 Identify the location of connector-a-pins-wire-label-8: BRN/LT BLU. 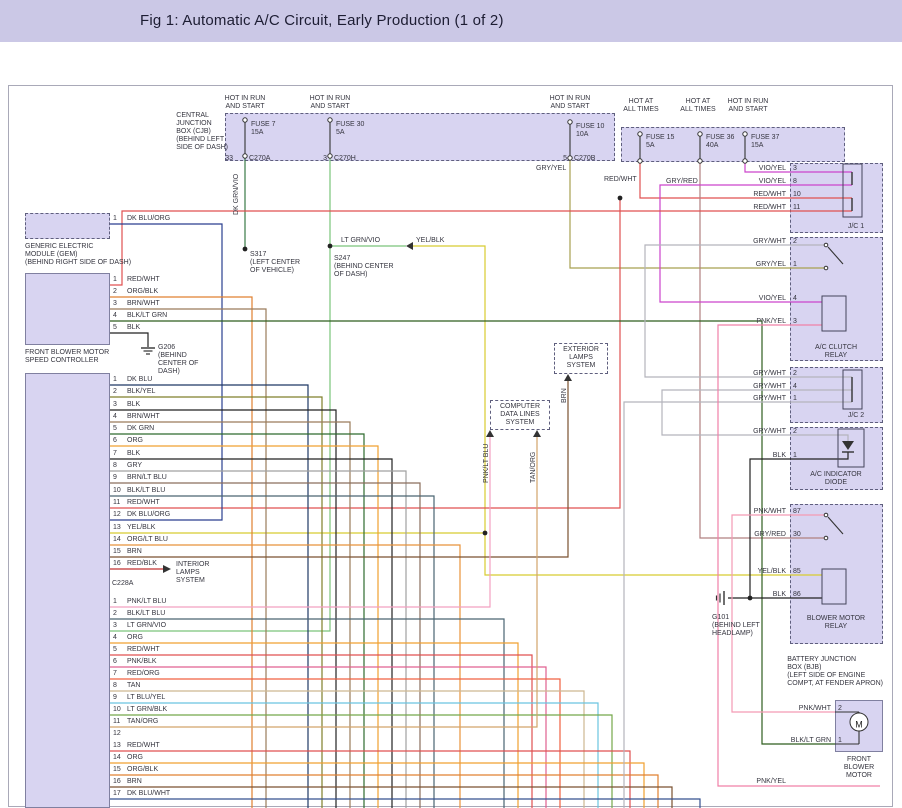
(147, 477).